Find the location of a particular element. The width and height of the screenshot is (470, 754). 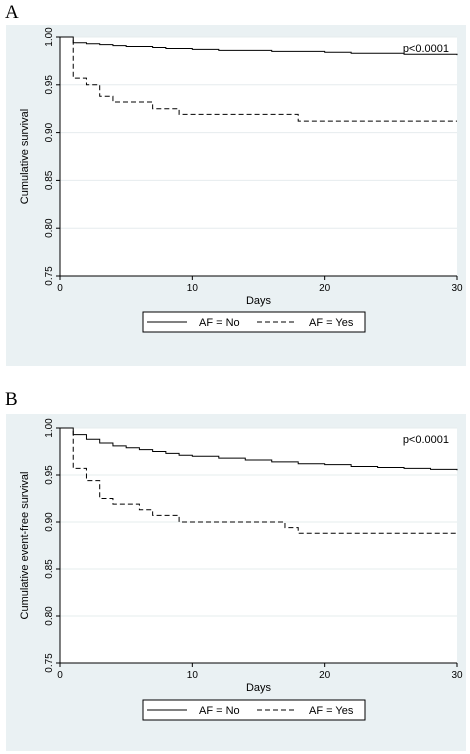

panel-b-y-tick-label: 0.85 is located at coordinates (49, 569).